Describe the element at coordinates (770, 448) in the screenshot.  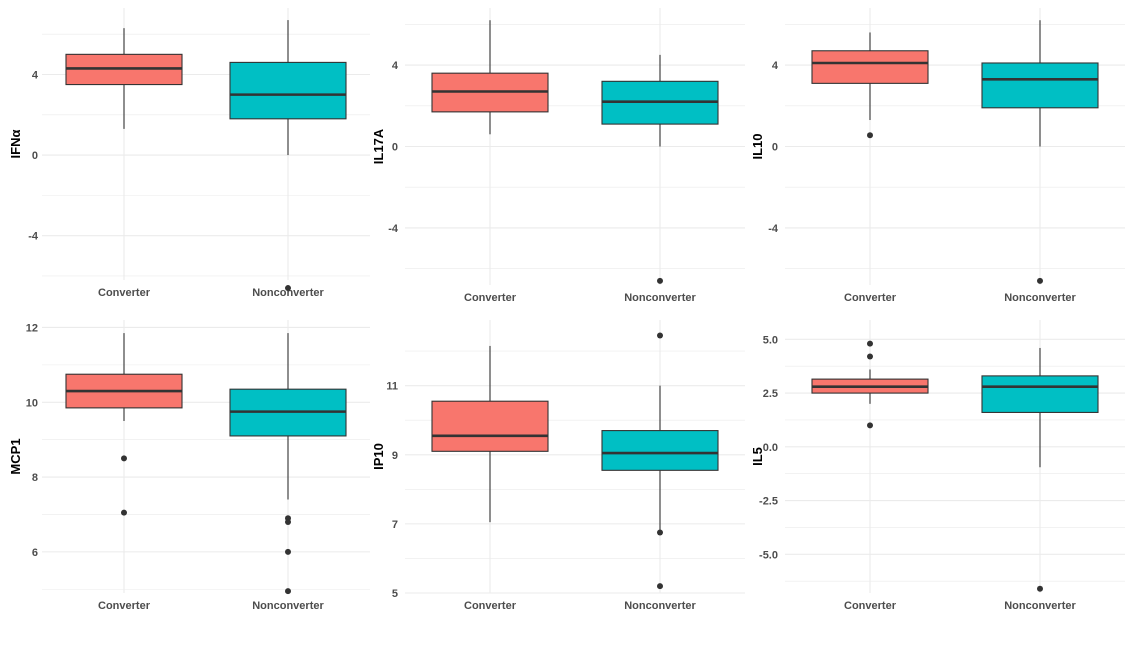
I see `y-tick-label: 0.0` at that location.